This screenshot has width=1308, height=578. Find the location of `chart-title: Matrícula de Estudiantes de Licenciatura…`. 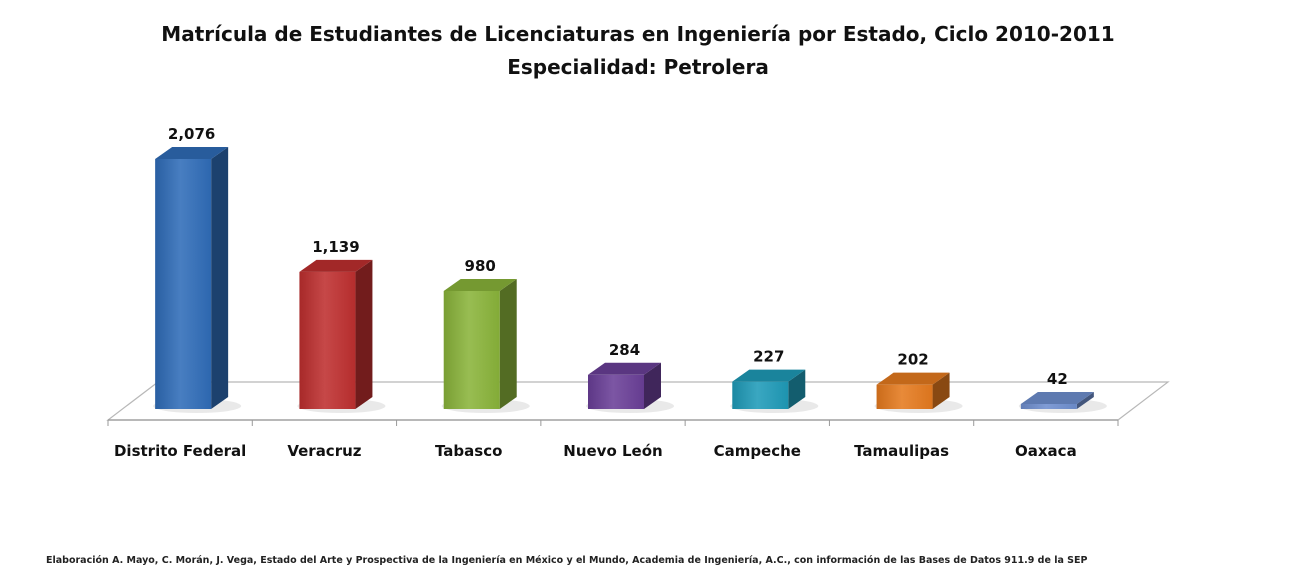

chart-title: Matrícula de Estudiantes de Licenciatura… is located at coordinates (638, 34).